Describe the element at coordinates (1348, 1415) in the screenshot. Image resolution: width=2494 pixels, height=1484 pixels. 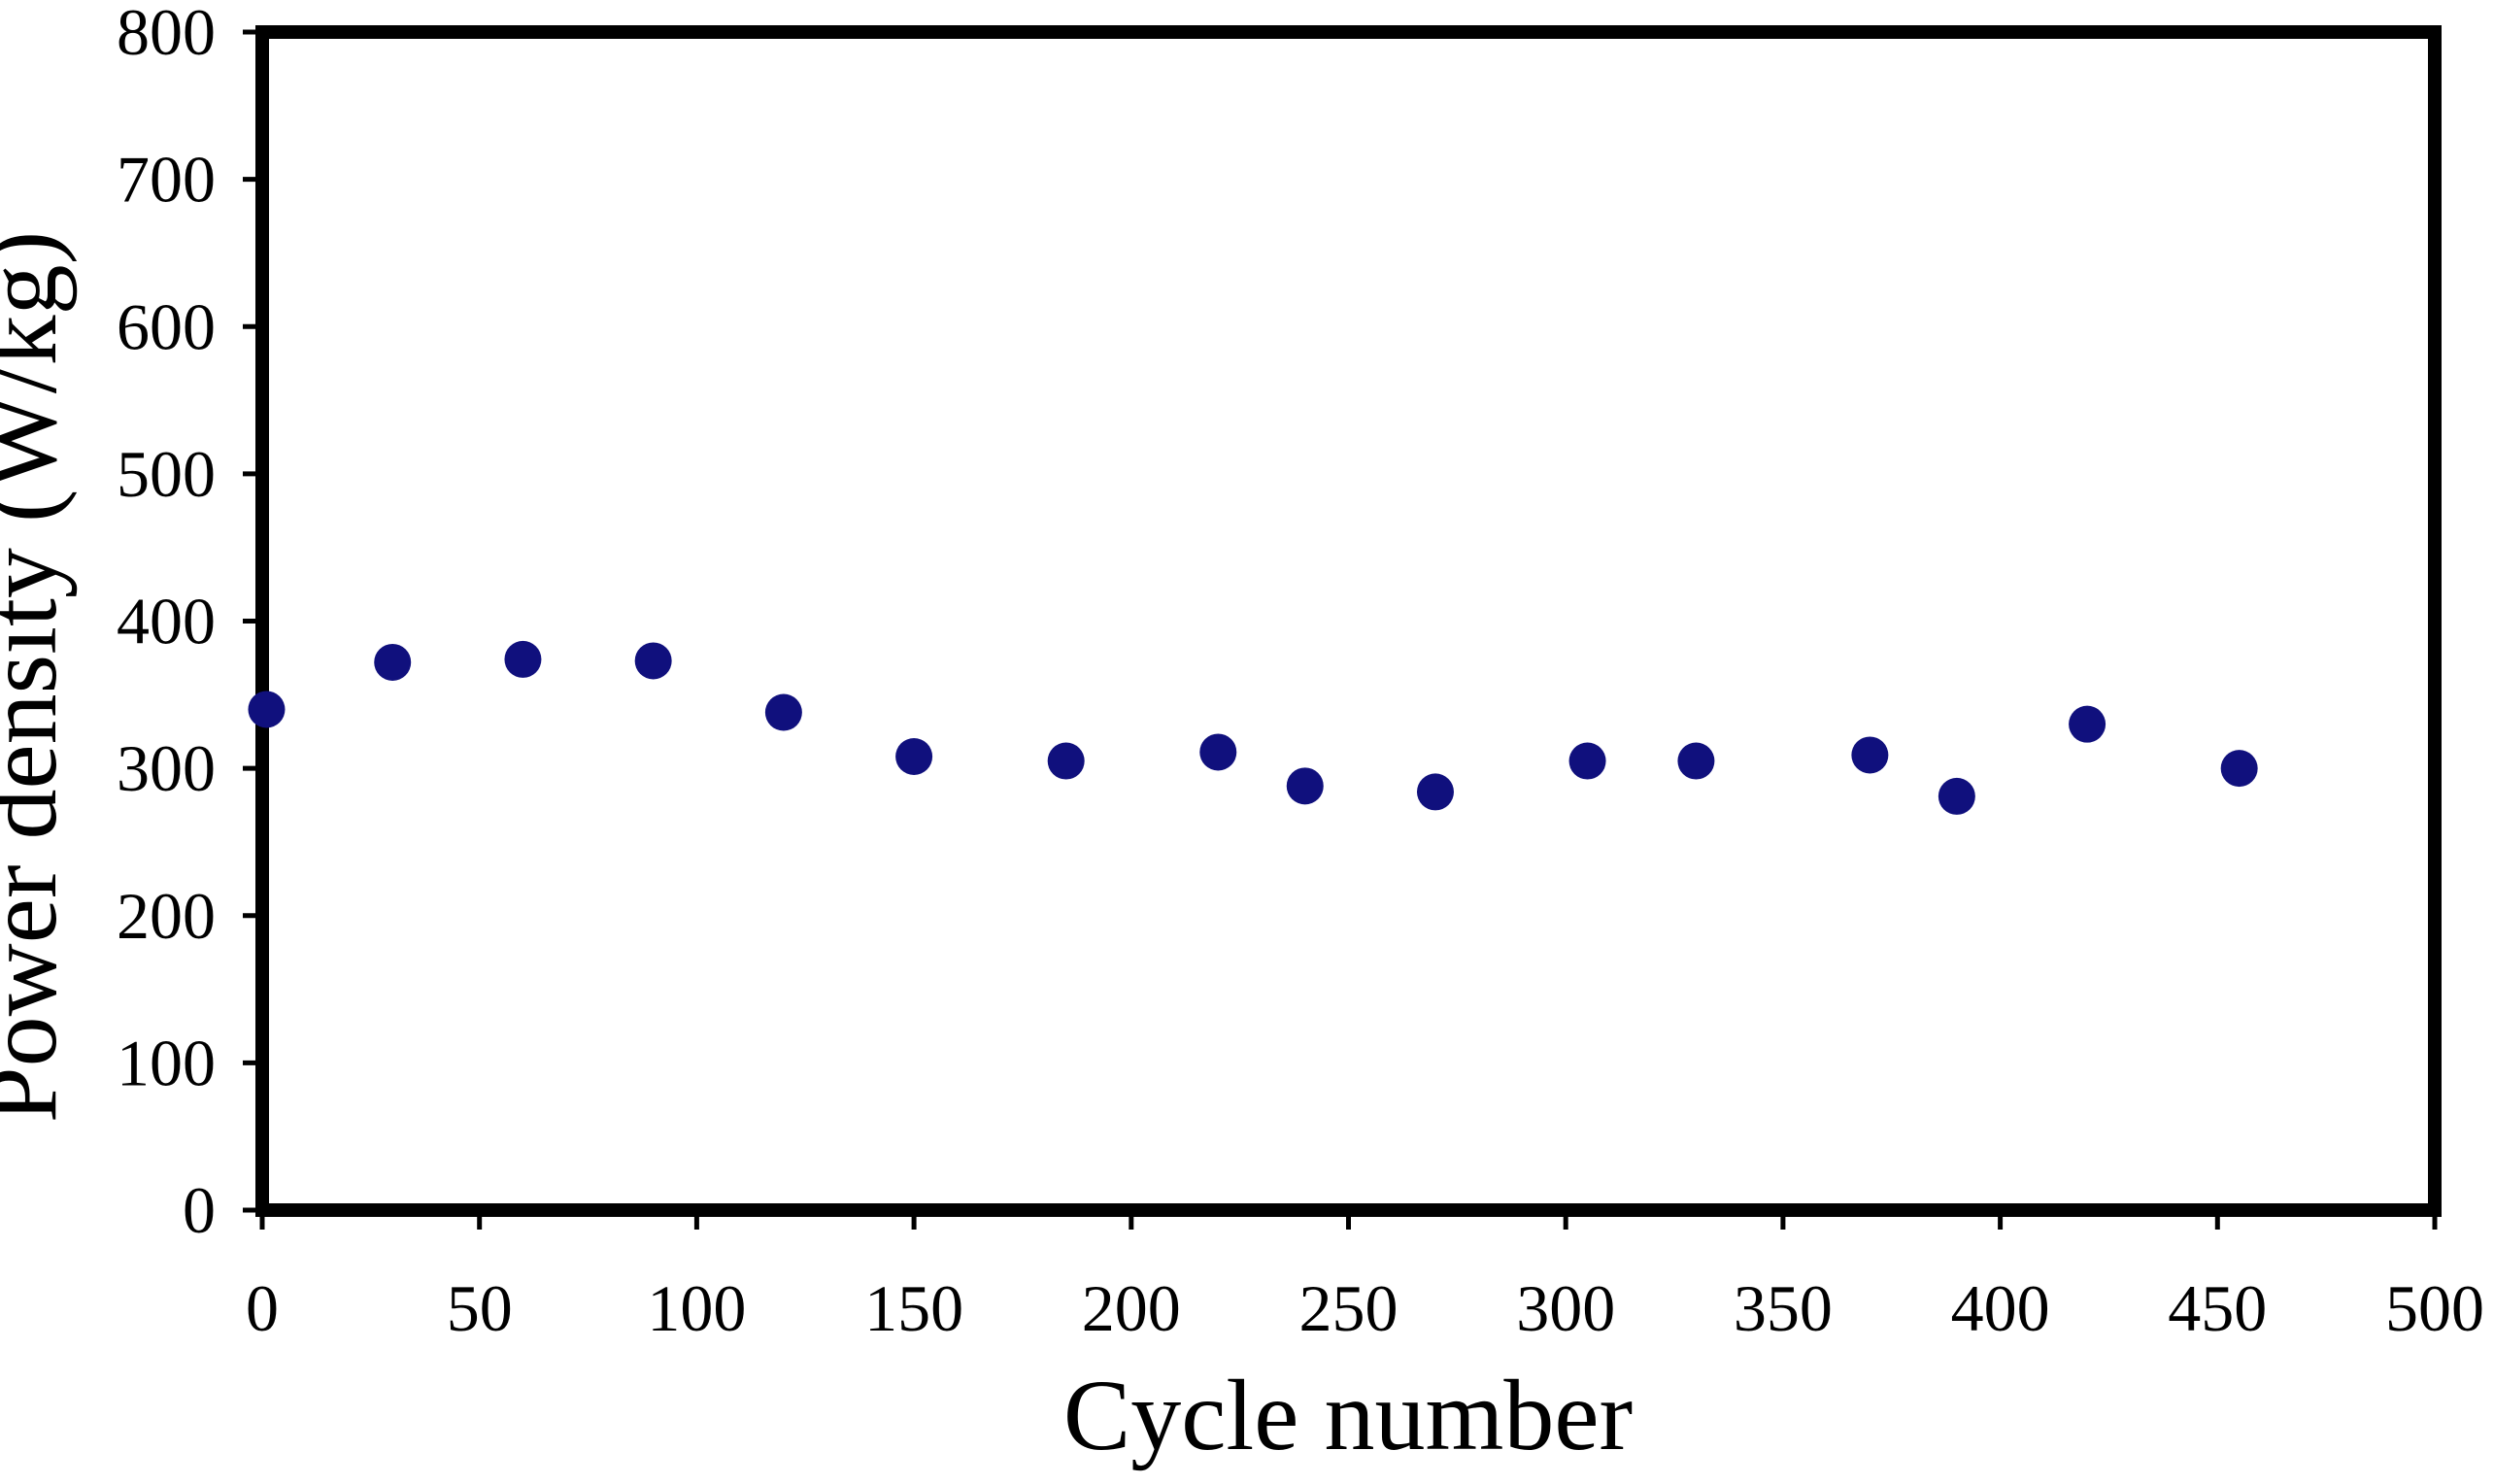
I see `x-axis-title: Cycle number` at that location.